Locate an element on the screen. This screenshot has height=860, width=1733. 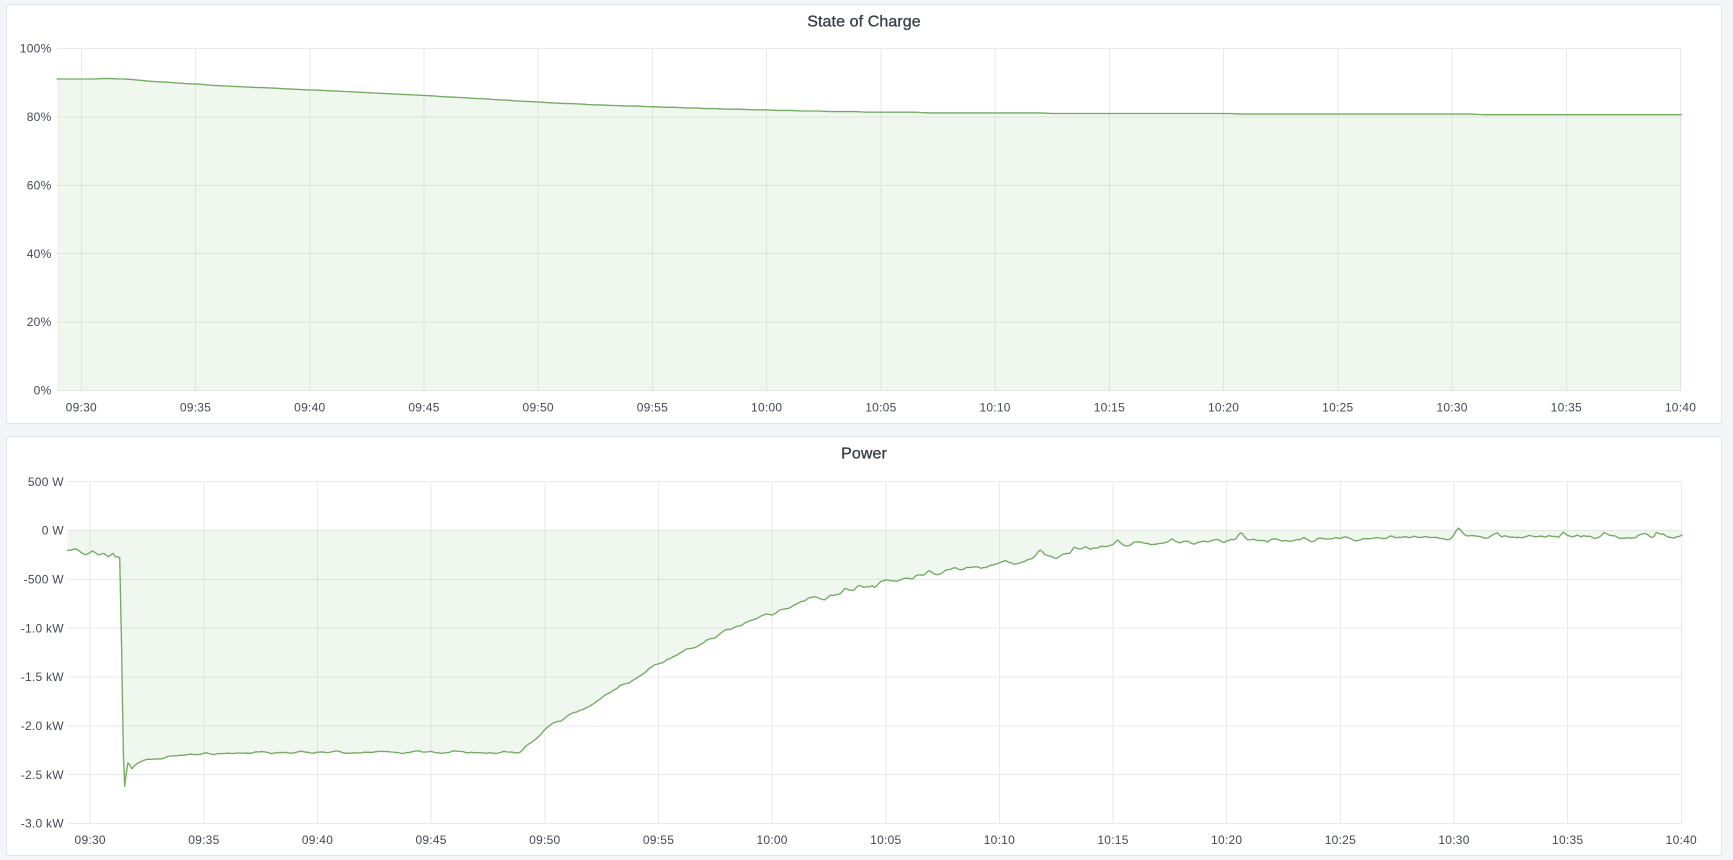
svg-text: 500 W is located at coordinates (46, 482).